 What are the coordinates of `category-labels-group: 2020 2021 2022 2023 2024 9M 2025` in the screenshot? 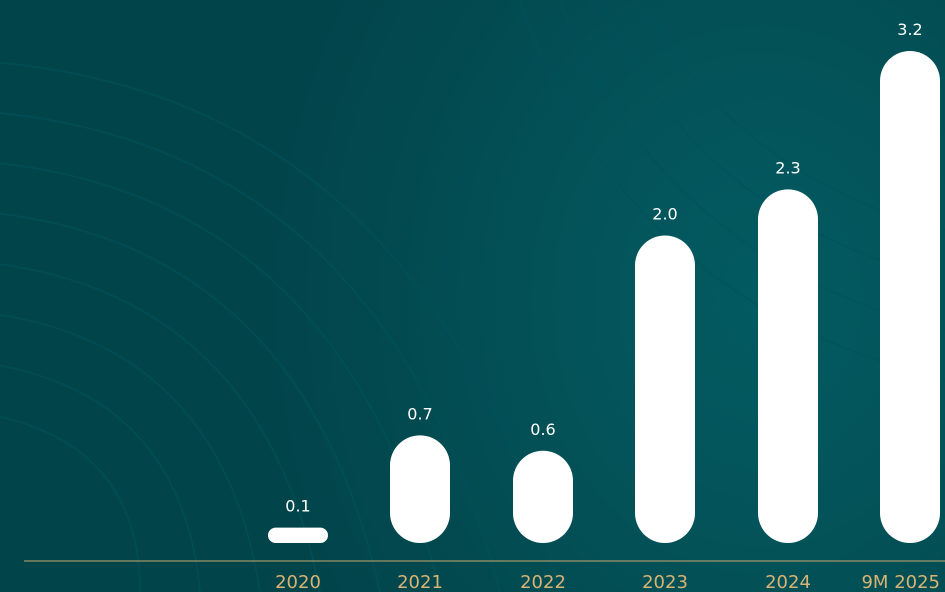 It's located at (607, 582).